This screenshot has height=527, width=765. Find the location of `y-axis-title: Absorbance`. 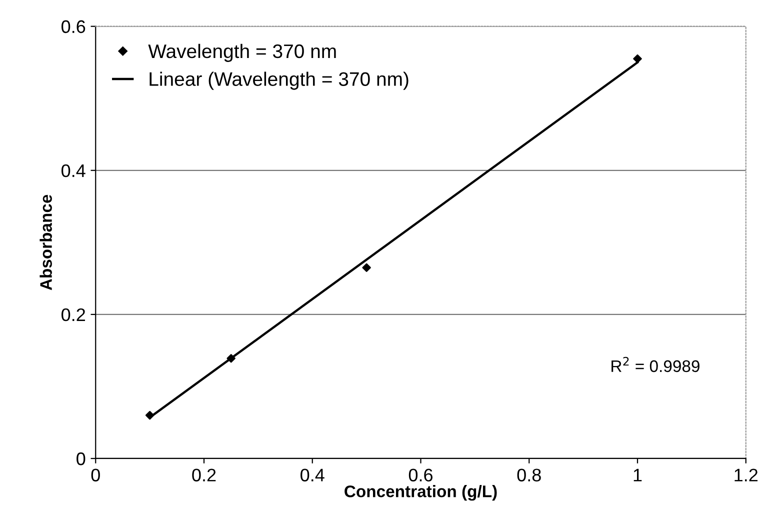

y-axis-title: Absorbance is located at coordinates (46, 242).